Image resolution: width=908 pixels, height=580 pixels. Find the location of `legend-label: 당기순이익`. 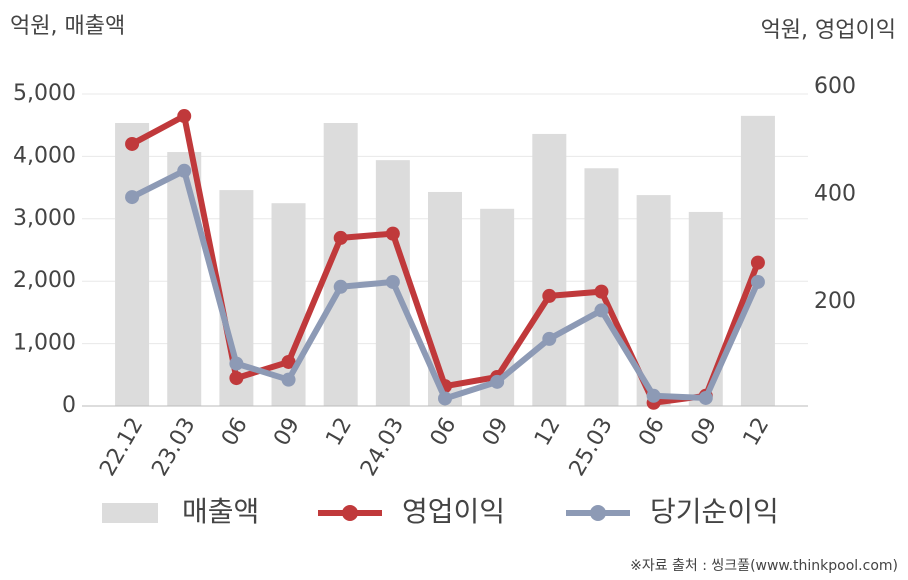

legend-label: 당기순이익 is located at coordinates (714, 511).